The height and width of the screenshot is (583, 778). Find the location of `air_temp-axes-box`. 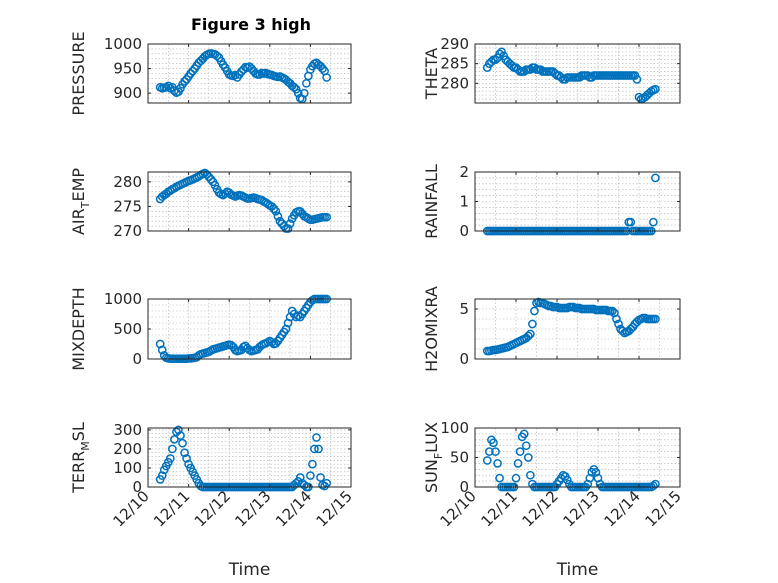

air_temp-axes-box is located at coordinates (249, 201).